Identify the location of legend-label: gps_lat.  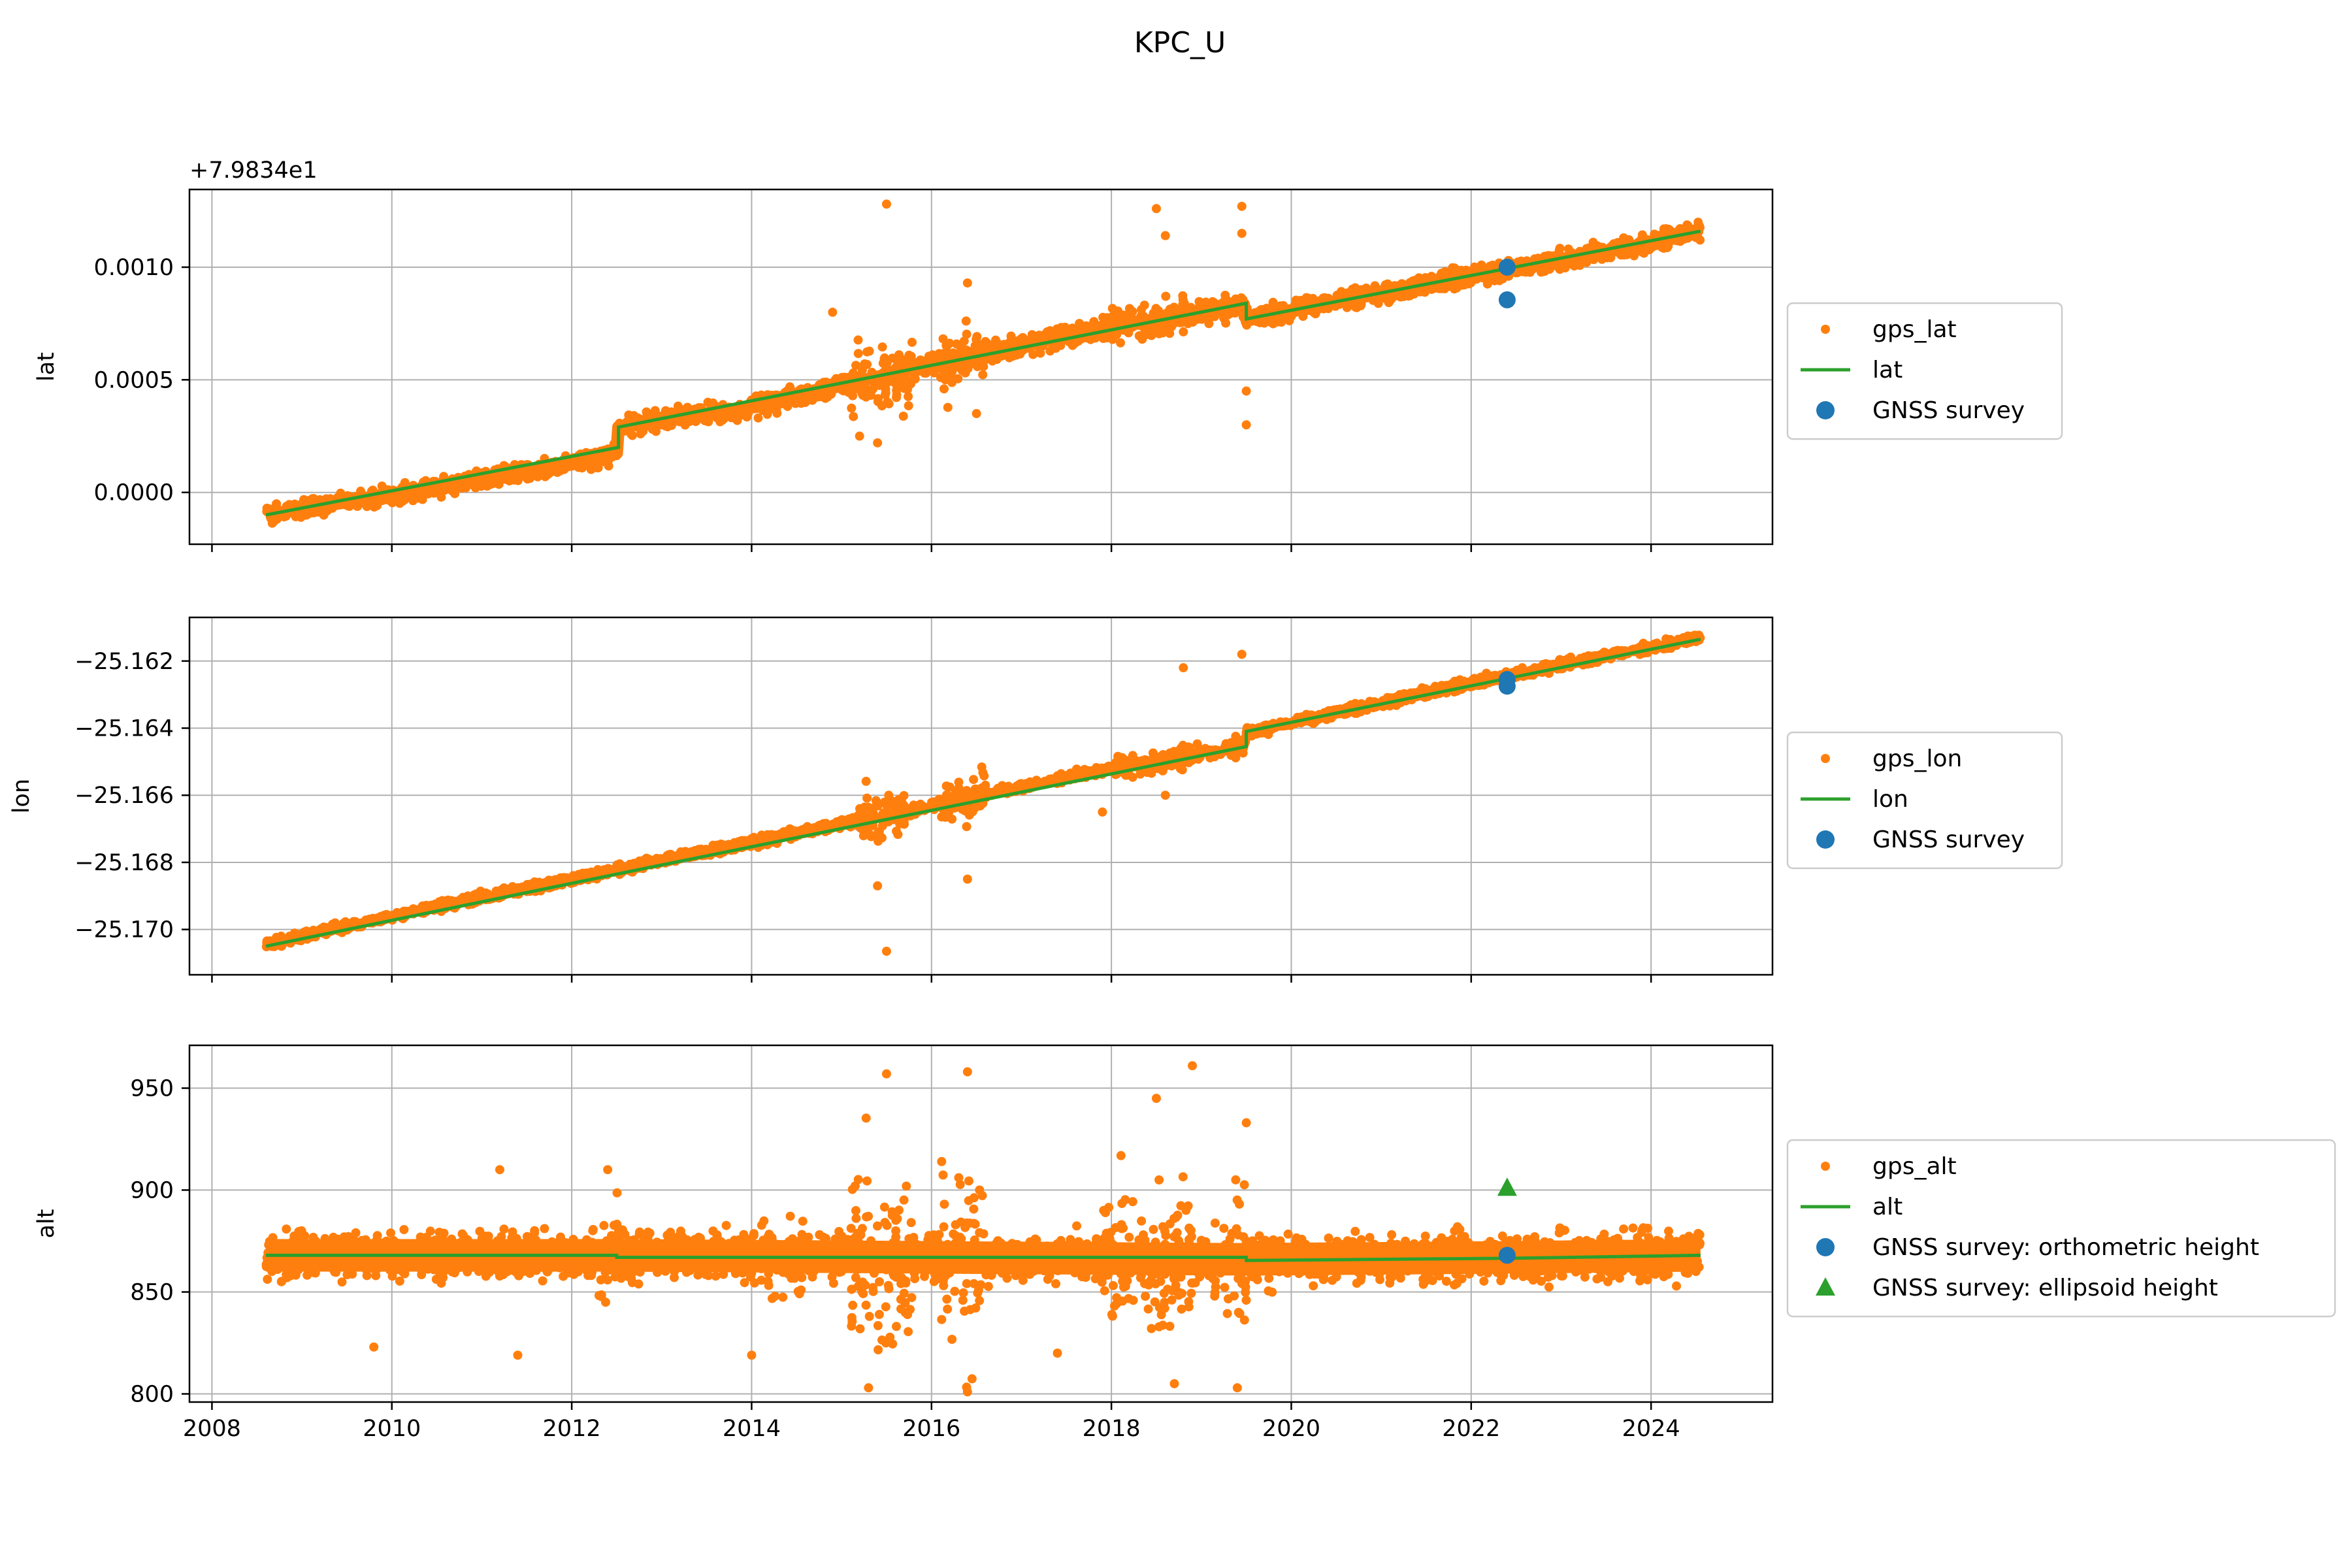
(1914, 329).